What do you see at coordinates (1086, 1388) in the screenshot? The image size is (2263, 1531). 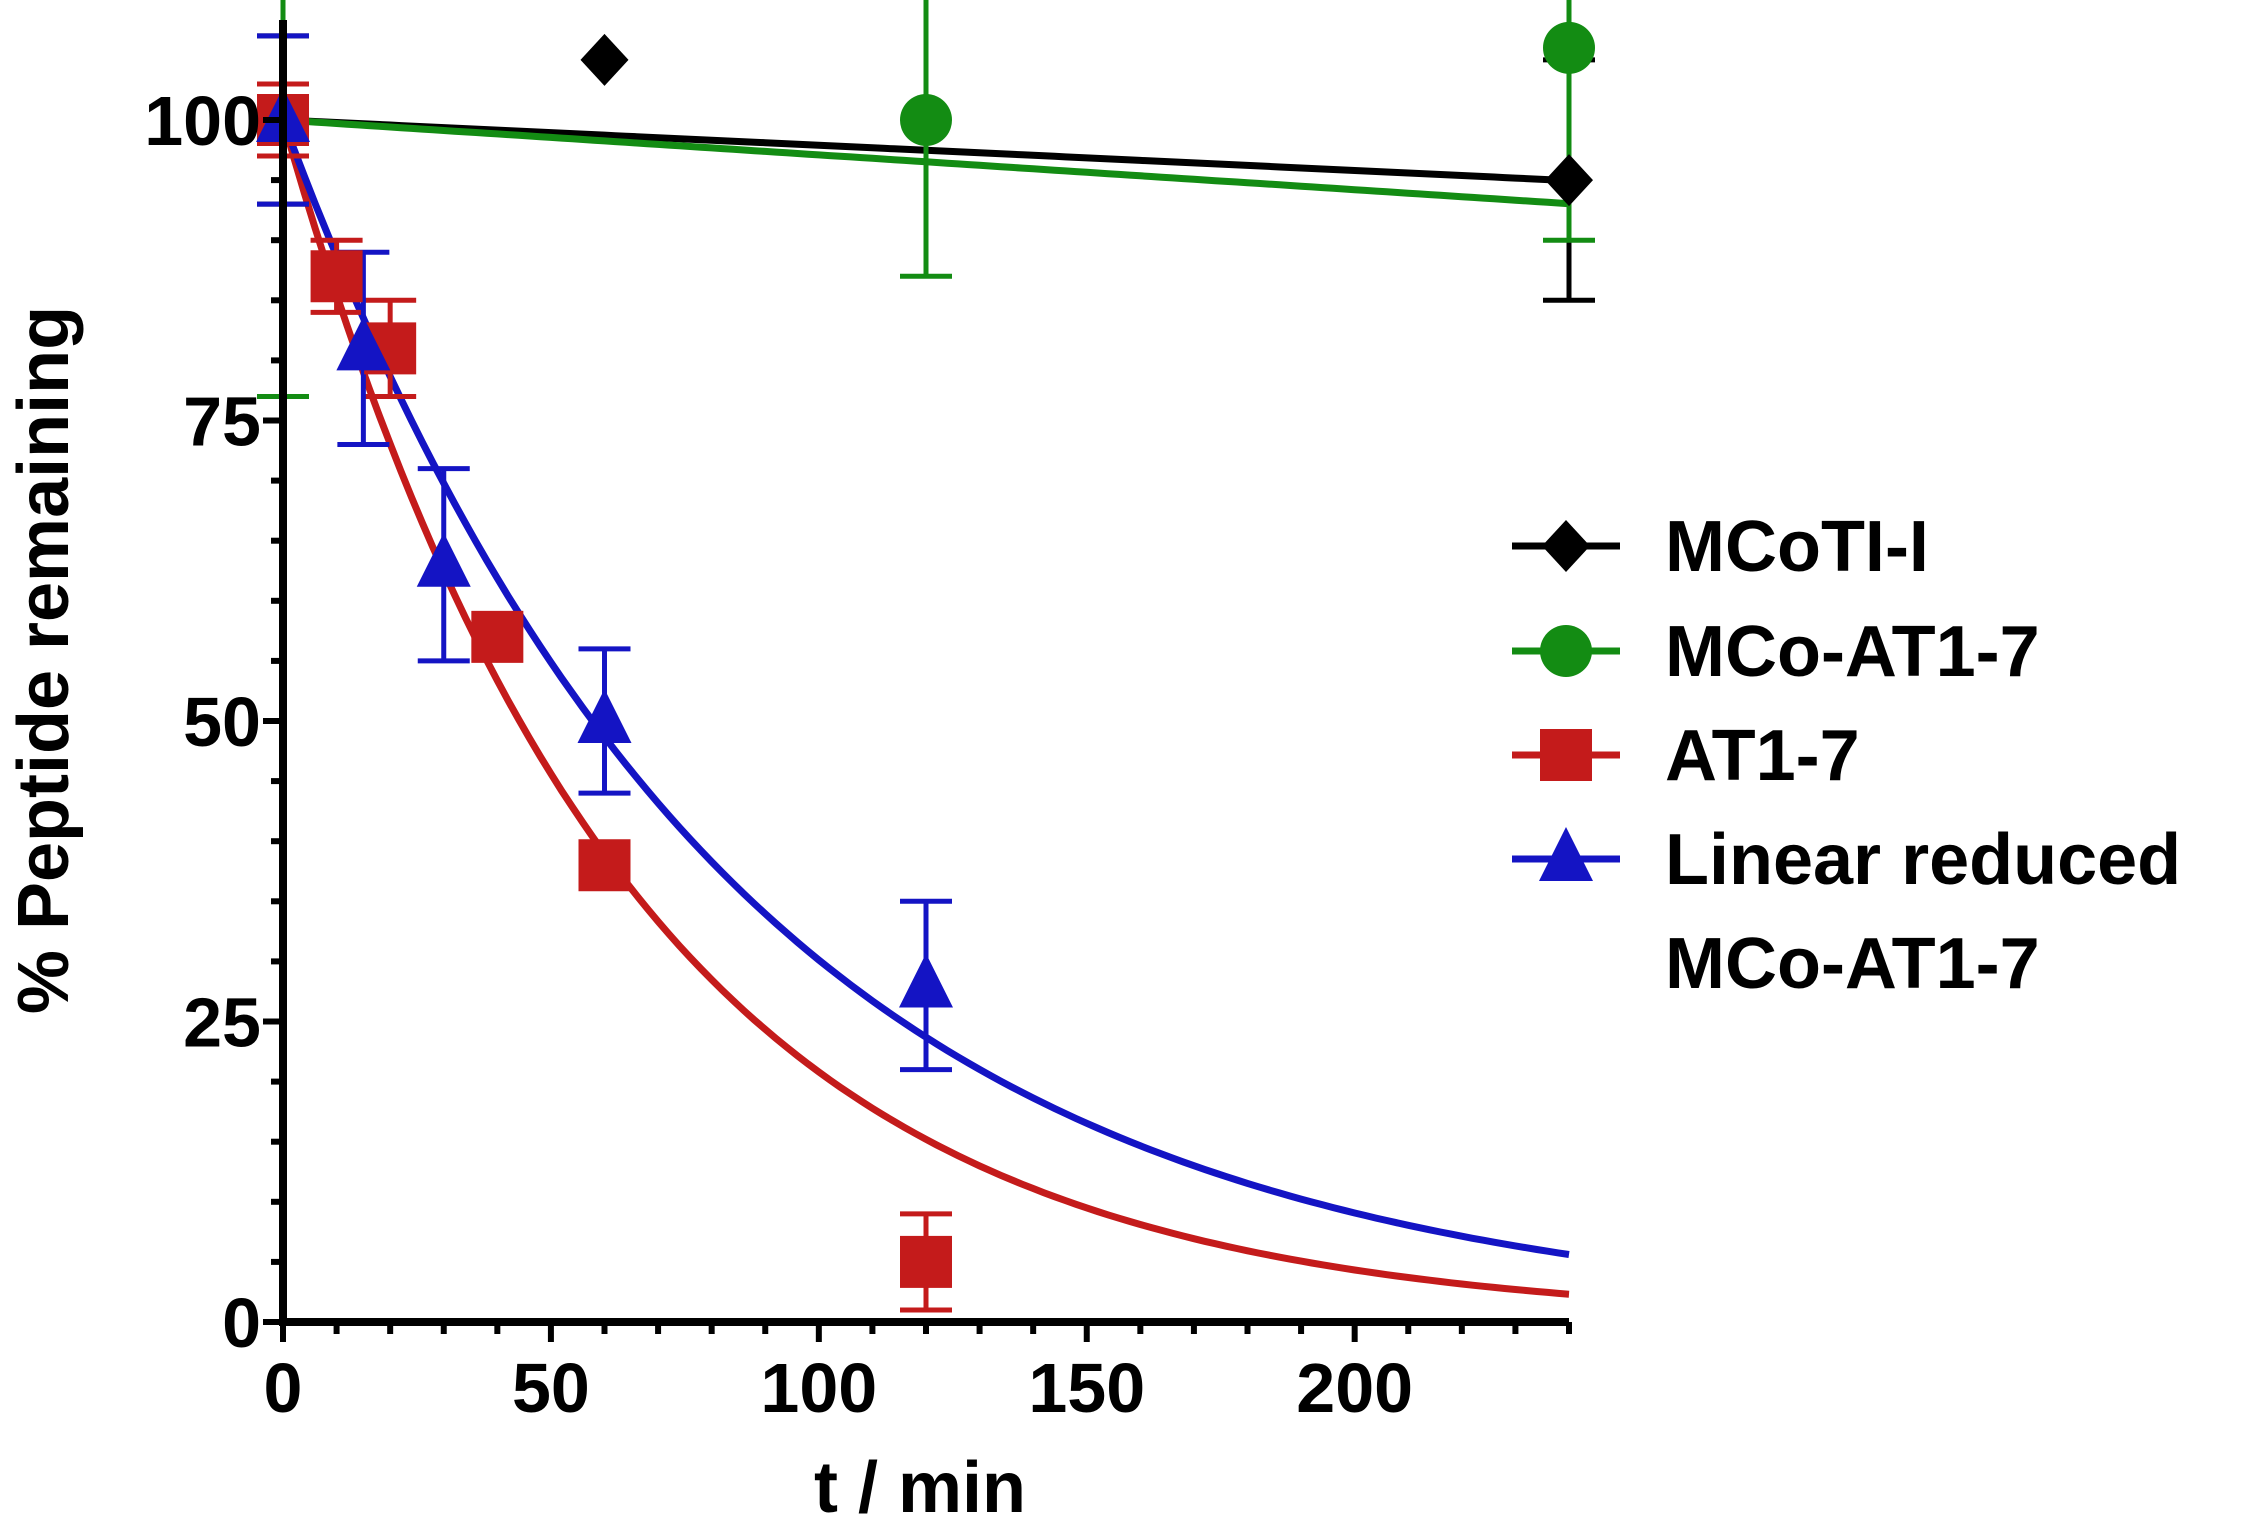 I see `x-tick-label: 150` at bounding box center [1086, 1388].